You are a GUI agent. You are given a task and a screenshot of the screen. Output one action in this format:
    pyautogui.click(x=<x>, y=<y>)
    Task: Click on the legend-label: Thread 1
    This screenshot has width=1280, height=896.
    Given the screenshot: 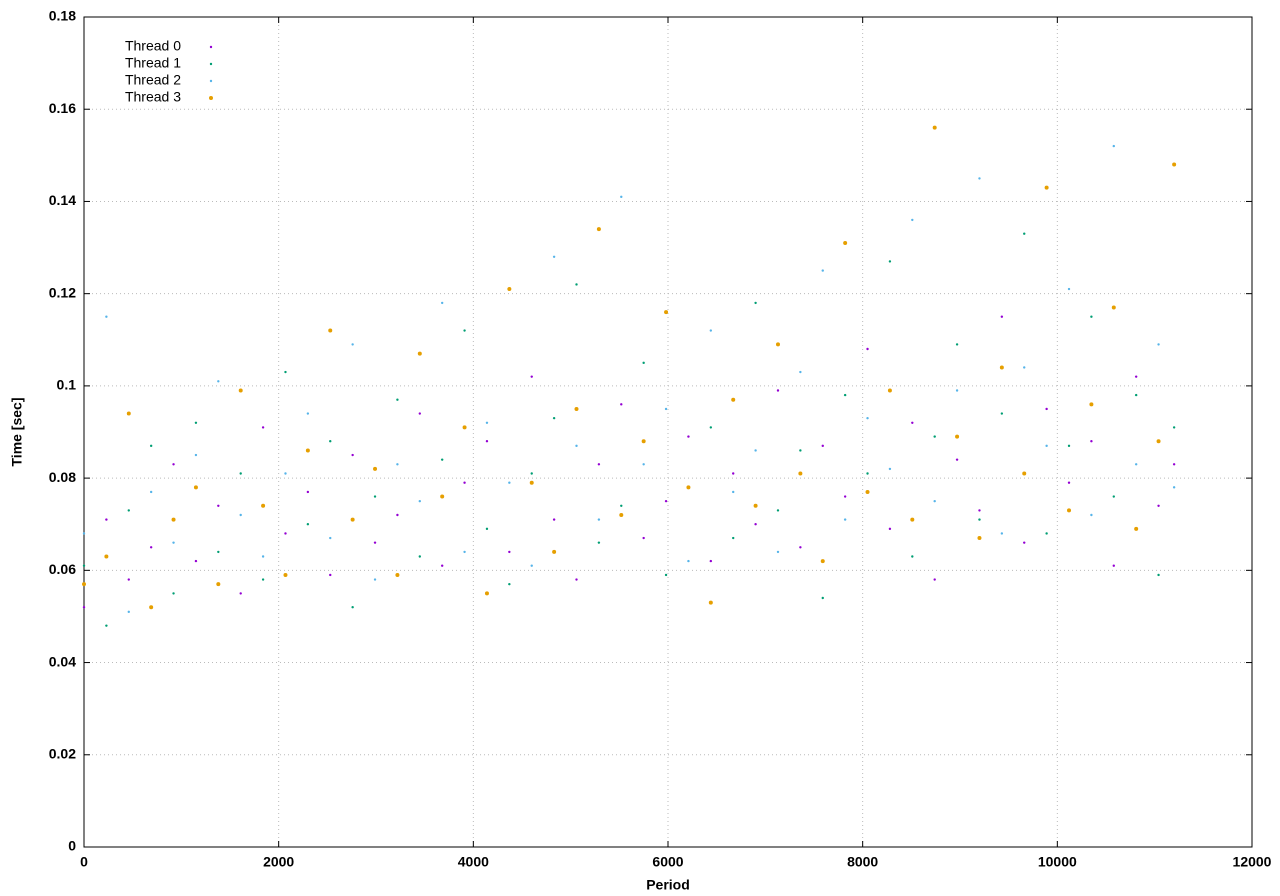 What is the action you would take?
    pyautogui.click(x=153, y=63)
    